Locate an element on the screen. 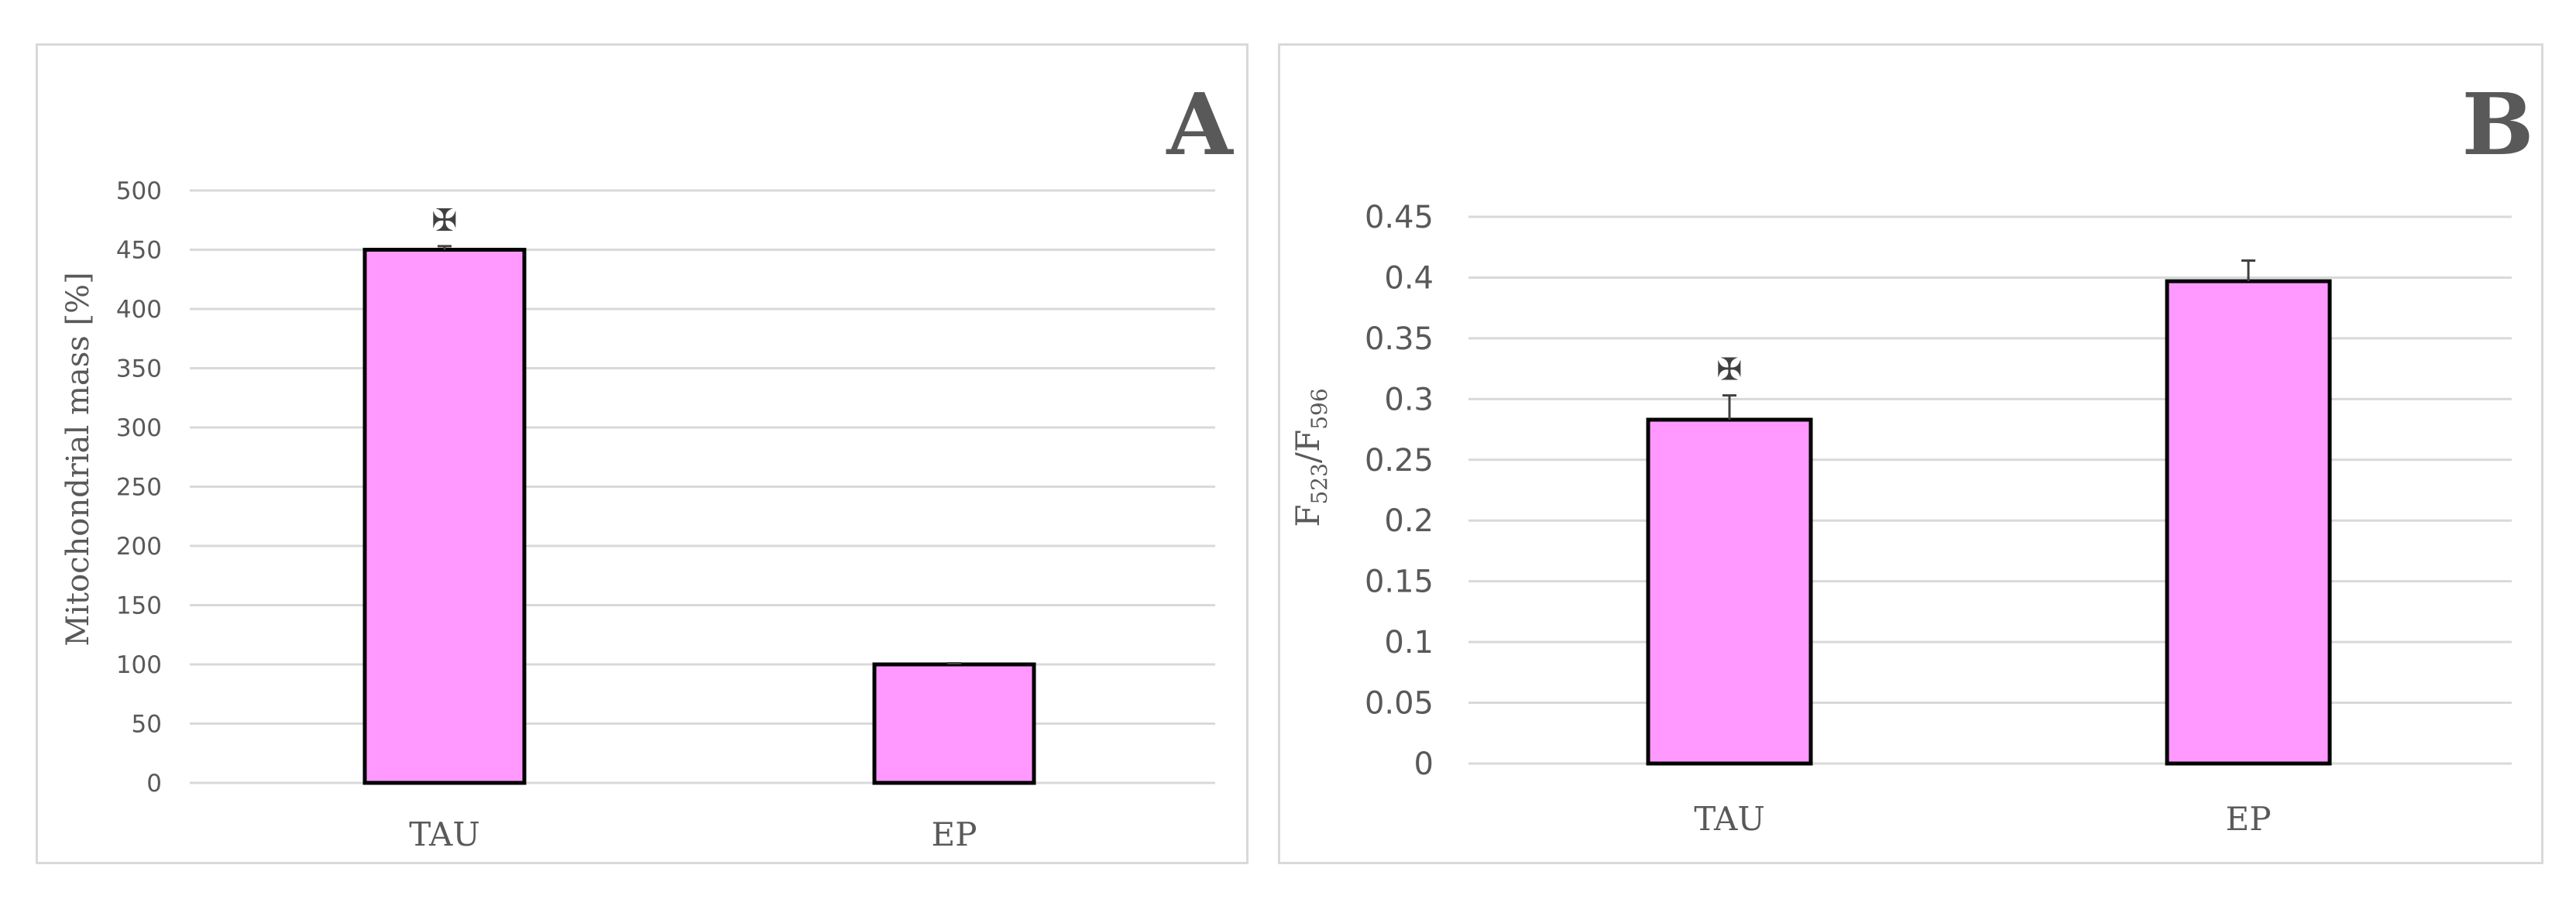 Image resolution: width=2576 pixels, height=906 pixels. y-tick-label: 350 is located at coordinates (139, 369).